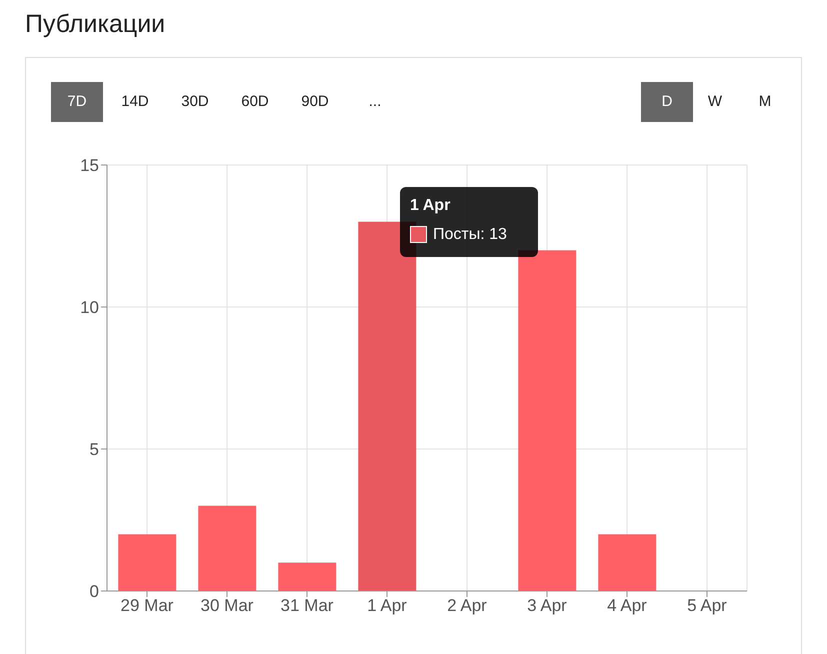 This screenshot has height=654, width=827. What do you see at coordinates (307, 606) in the screenshot?
I see `x-tick-label: 31 Mar` at bounding box center [307, 606].